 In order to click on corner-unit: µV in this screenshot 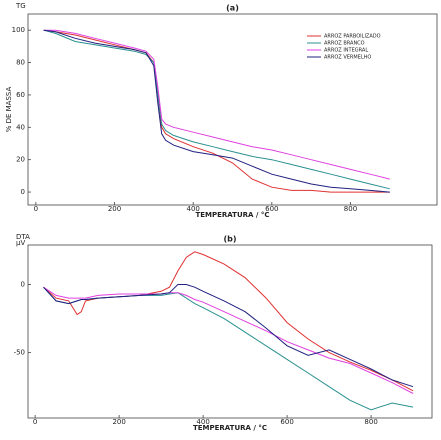, I will do `click(20, 243)`.